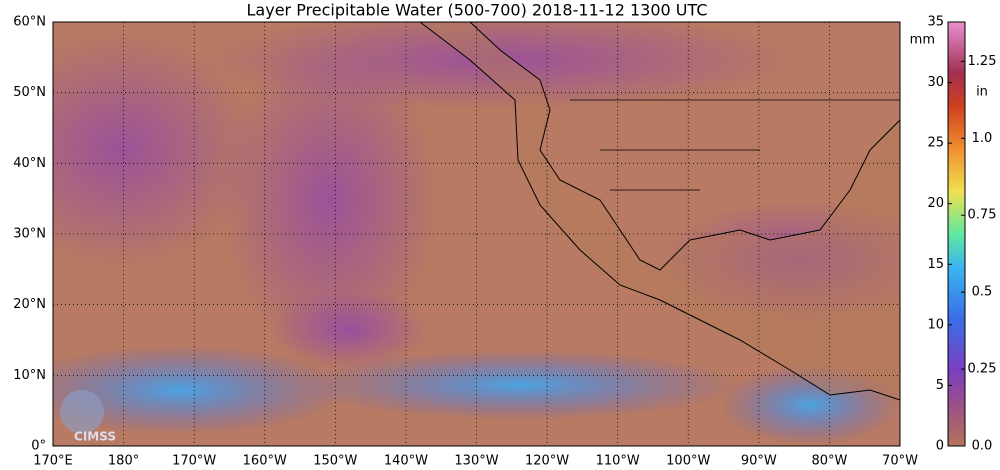 The image size is (1000, 470). I want to click on lon-label: 160°W, so click(265, 461).